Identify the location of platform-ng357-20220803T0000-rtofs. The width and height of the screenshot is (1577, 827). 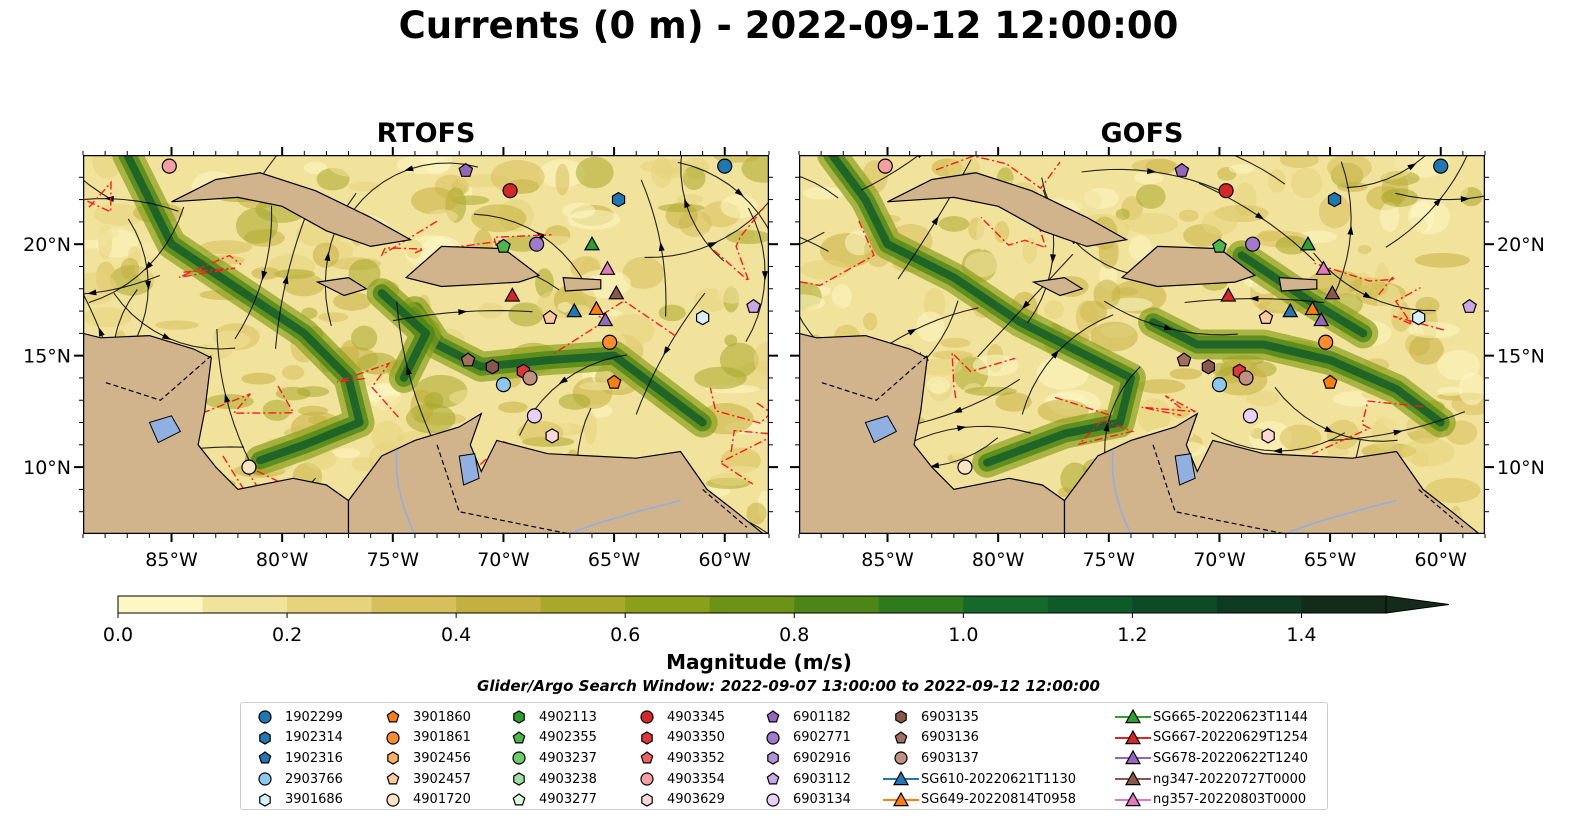
(607, 267).